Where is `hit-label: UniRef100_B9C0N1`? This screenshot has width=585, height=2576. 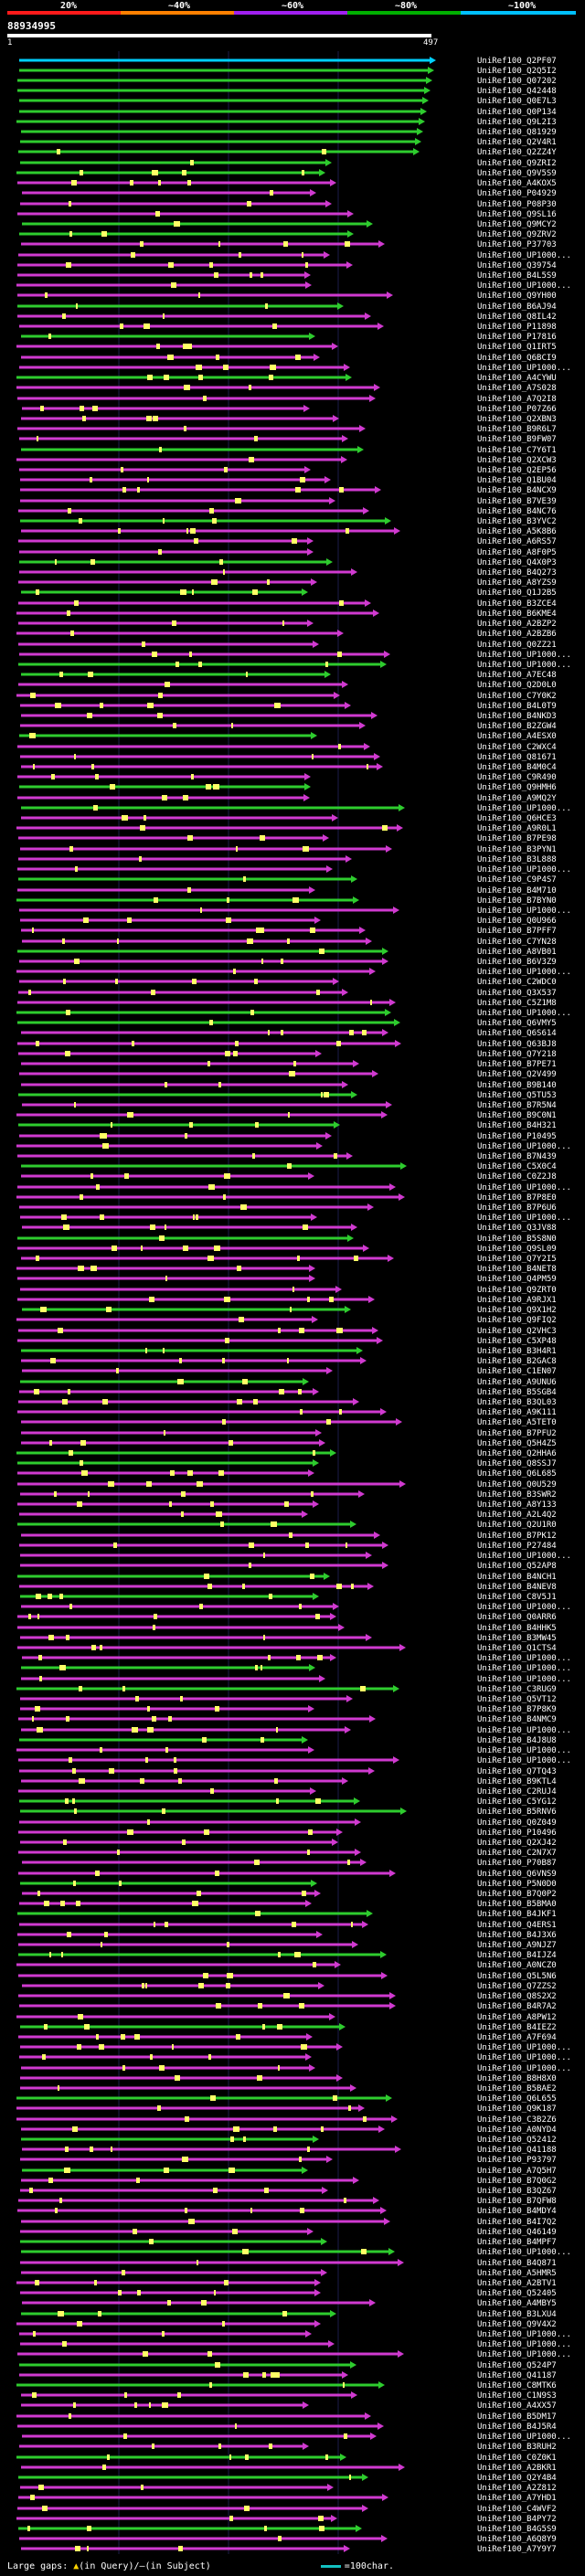 hit-label: UniRef100_B9C0N1 is located at coordinates (517, 1115).